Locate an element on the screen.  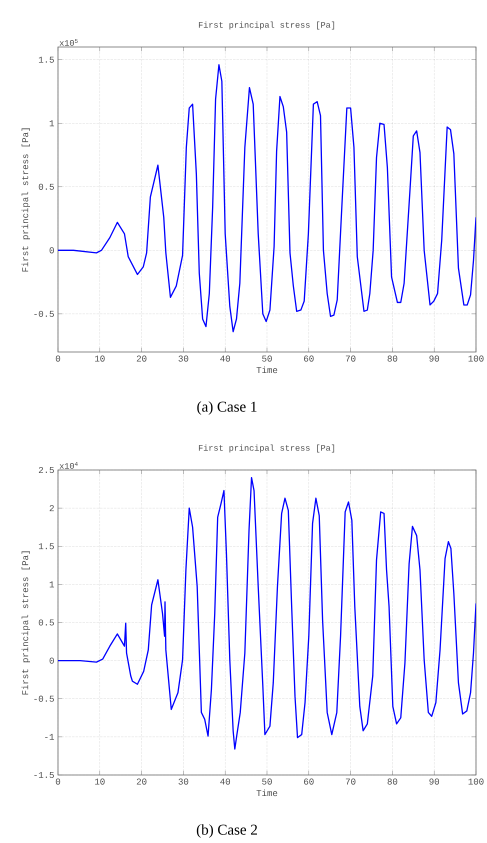
text: x10$^{4}$ is located at coordinates (68, 465).